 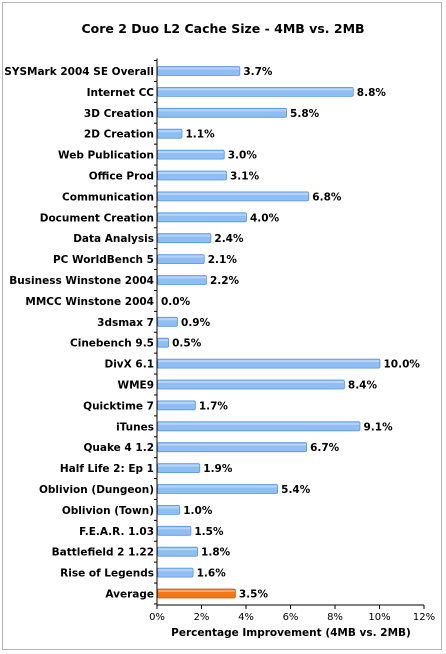 I want to click on value-label-rise-of-legends: 1.6%, so click(x=212, y=574).